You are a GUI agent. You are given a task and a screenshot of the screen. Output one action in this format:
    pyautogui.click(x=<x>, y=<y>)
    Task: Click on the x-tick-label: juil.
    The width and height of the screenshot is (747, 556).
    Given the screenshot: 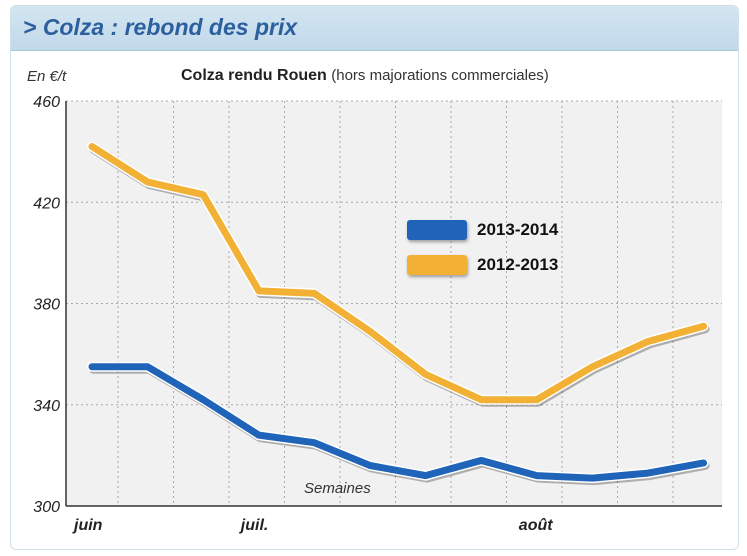 What is the action you would take?
    pyautogui.click(x=254, y=525)
    